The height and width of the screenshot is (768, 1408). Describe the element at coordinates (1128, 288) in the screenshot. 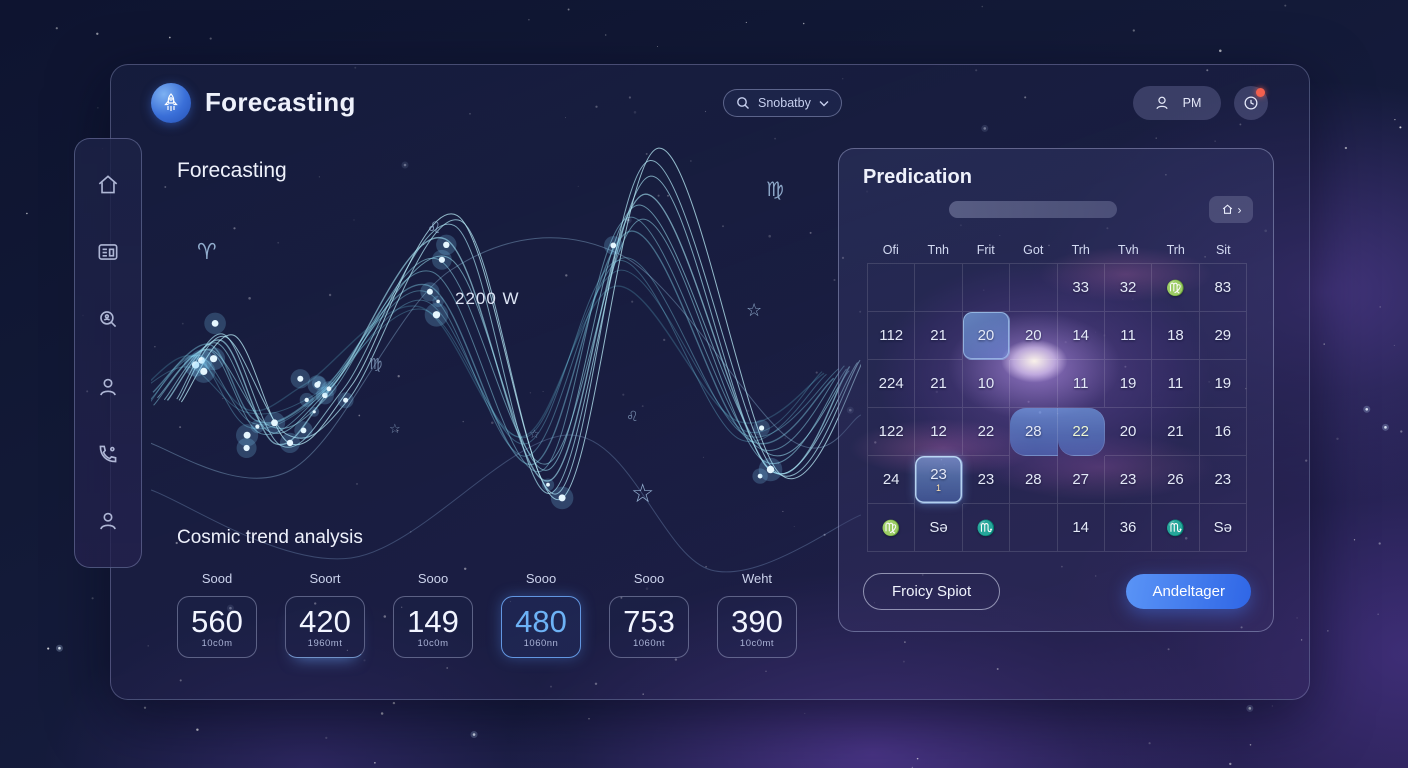

I see `calendar-cell: 32` at that location.